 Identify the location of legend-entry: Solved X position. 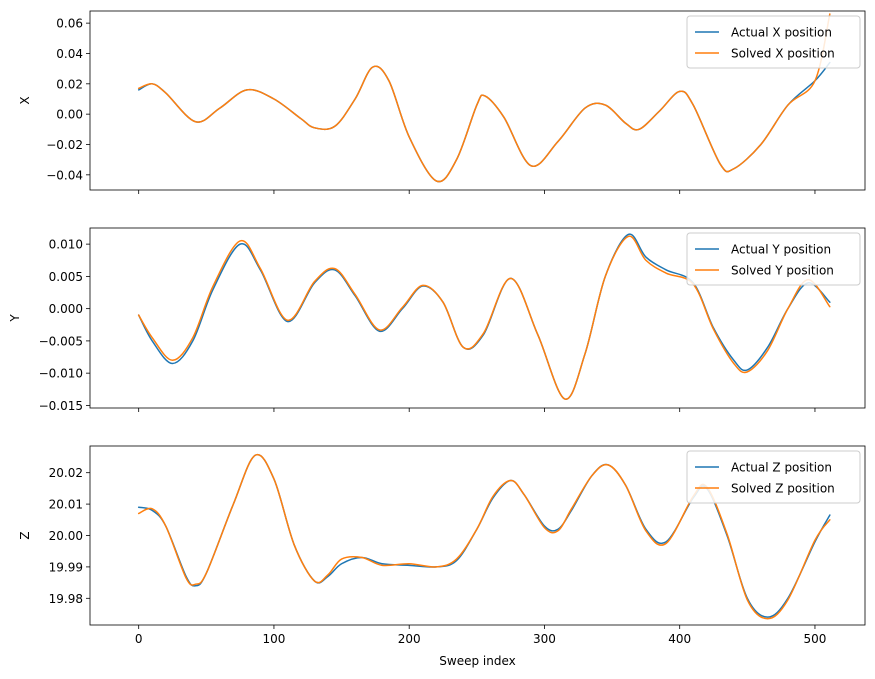
(783, 54).